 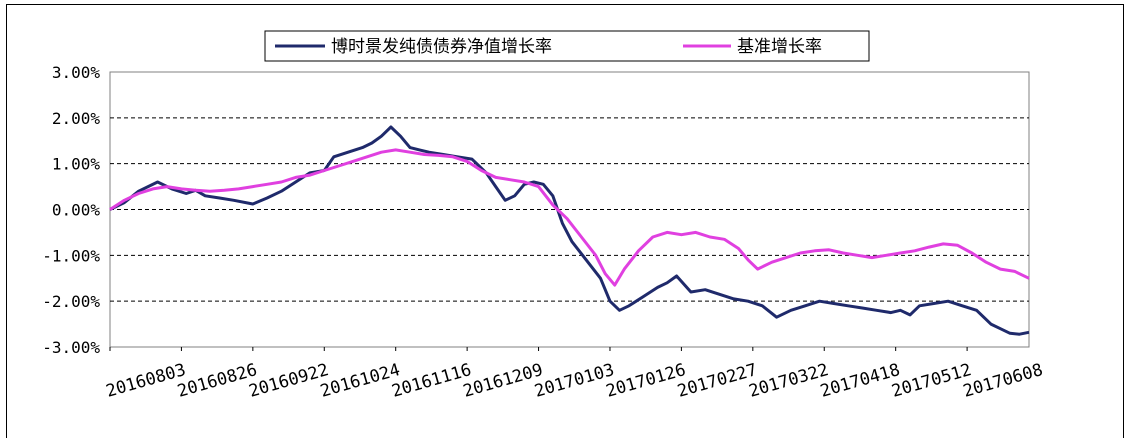 What do you see at coordinates (217, 381) in the screenshot?
I see `x-tick-label: 20160826` at bounding box center [217, 381].